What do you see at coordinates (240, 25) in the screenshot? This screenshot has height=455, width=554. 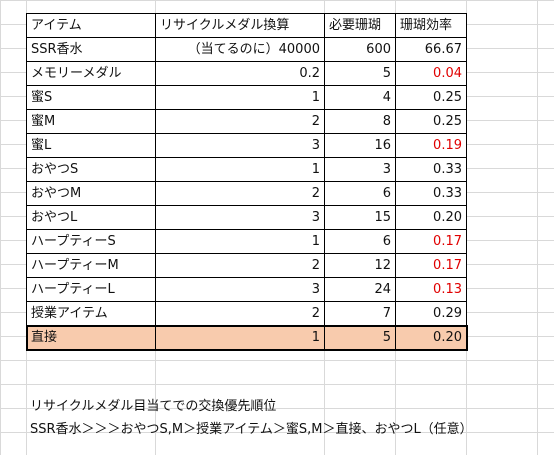 I see `header-cell-medal: リサイクルメダル換算` at bounding box center [240, 25].